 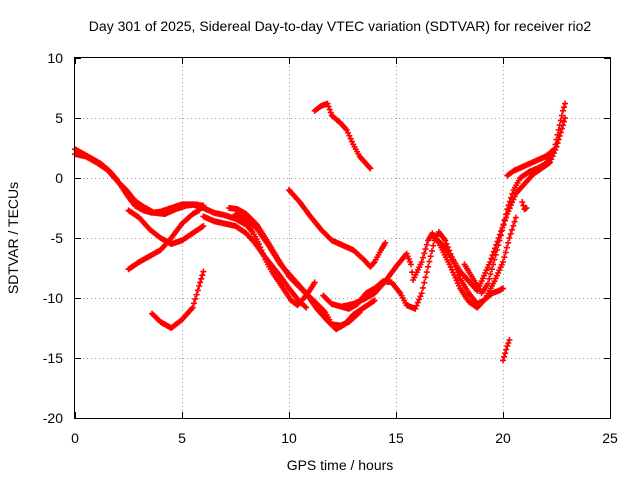 I want to click on y-tick-label: -5, so click(x=57, y=238).